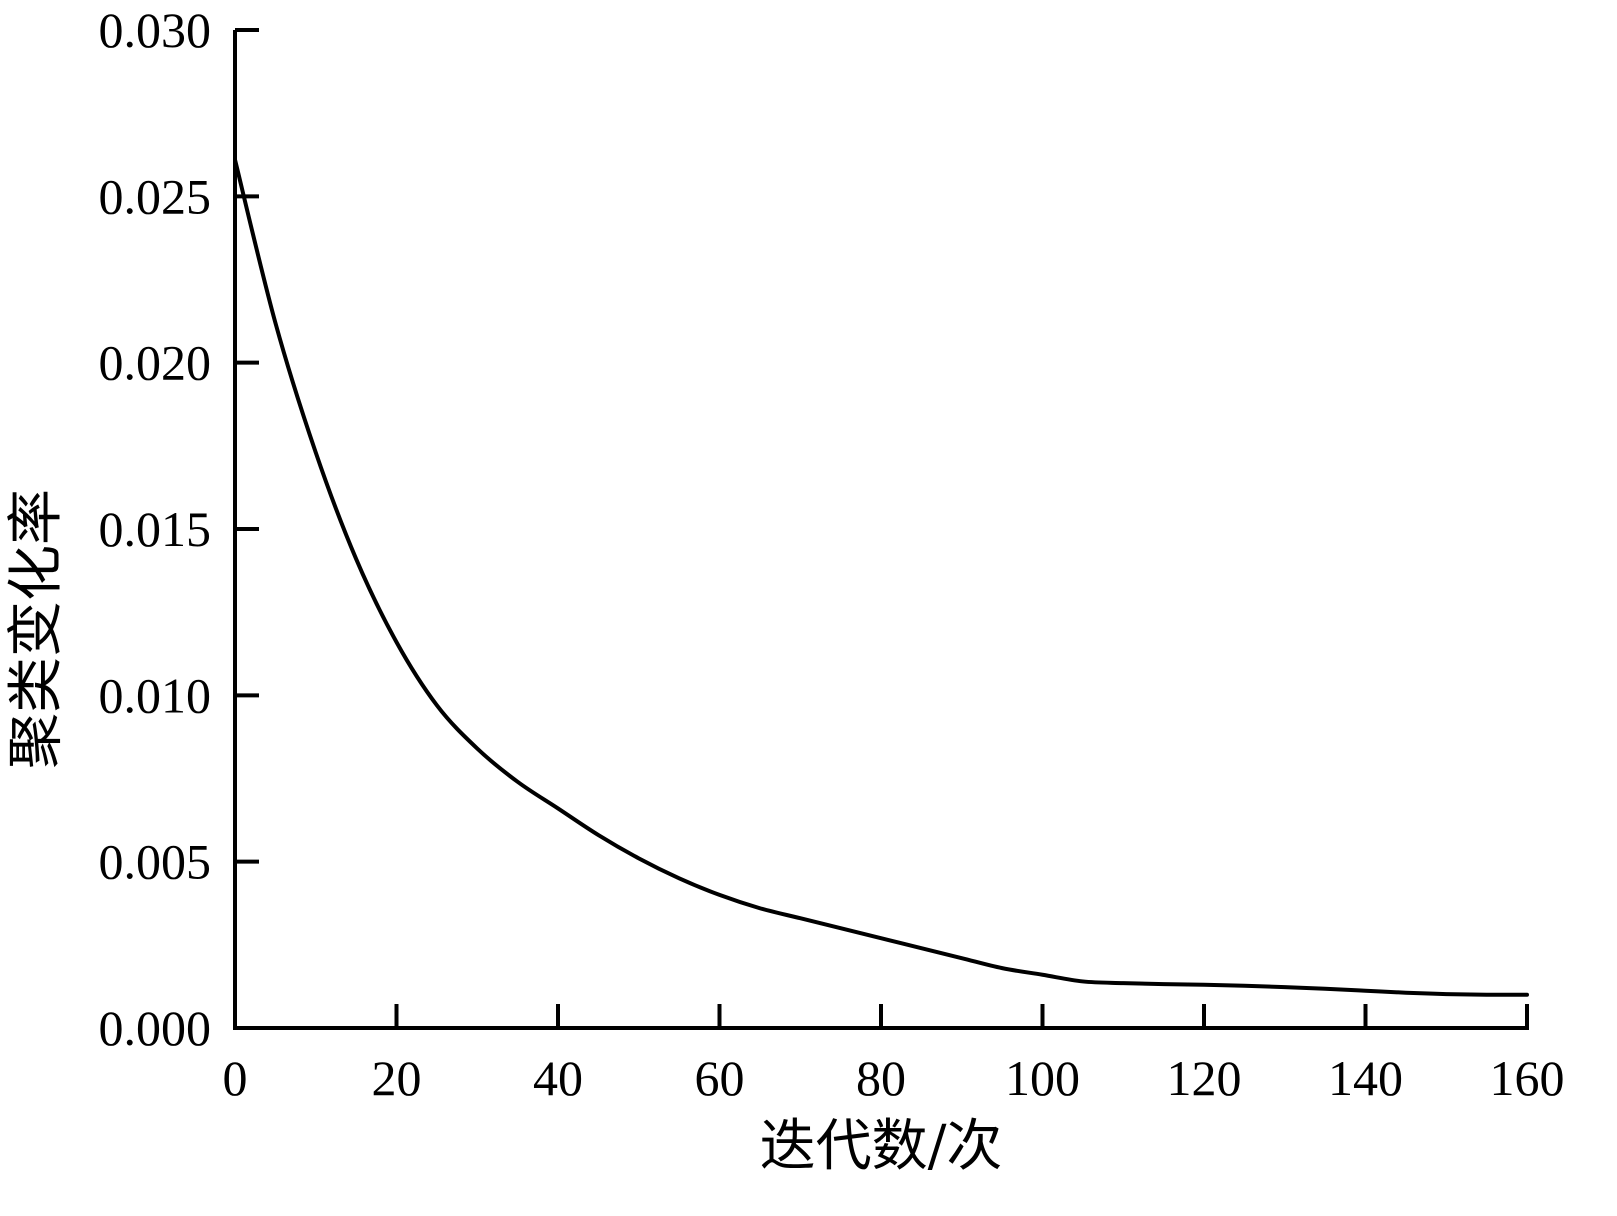 Image resolution: width=1617 pixels, height=1216 pixels. Describe the element at coordinates (720, 1078) in the screenshot. I see `x-tick-label: 60` at that location.